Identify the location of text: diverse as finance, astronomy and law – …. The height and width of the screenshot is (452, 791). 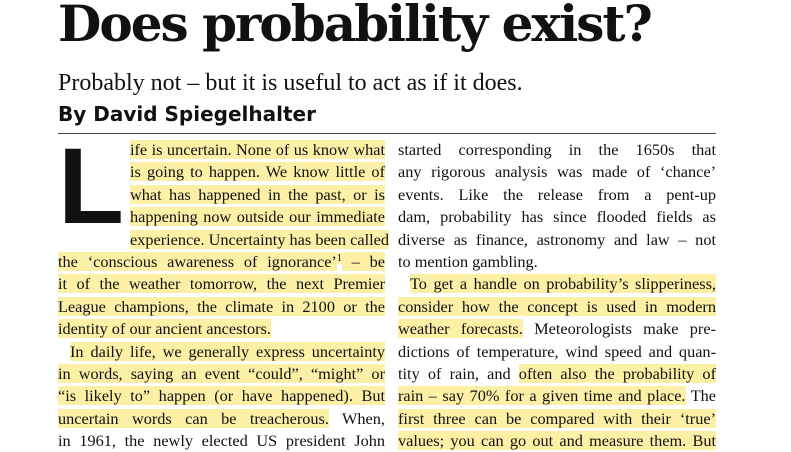
(557, 239).